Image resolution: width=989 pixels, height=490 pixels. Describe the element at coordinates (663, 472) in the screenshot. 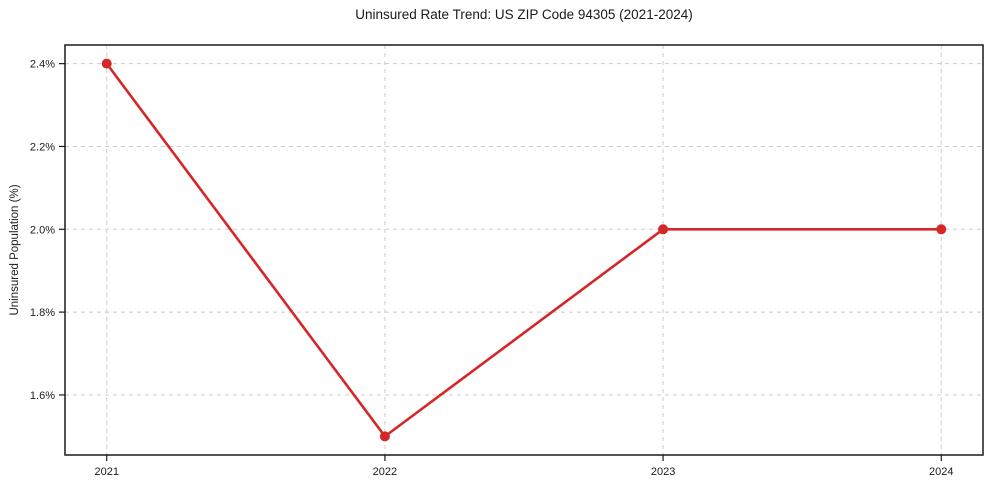

I see `x-tick-label: 2023` at that location.